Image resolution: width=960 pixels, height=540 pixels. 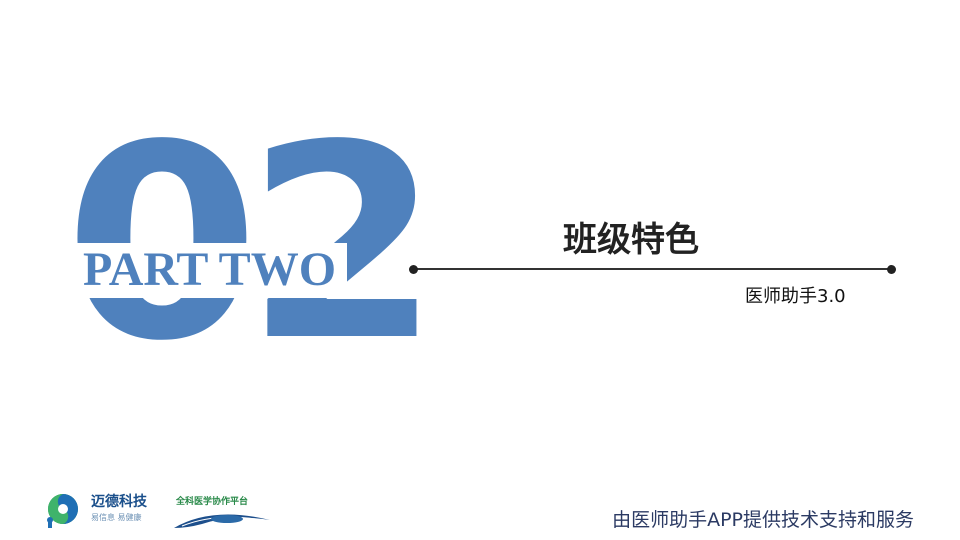 What do you see at coordinates (891, 269) in the screenshot?
I see `divider-dot-right` at bounding box center [891, 269].